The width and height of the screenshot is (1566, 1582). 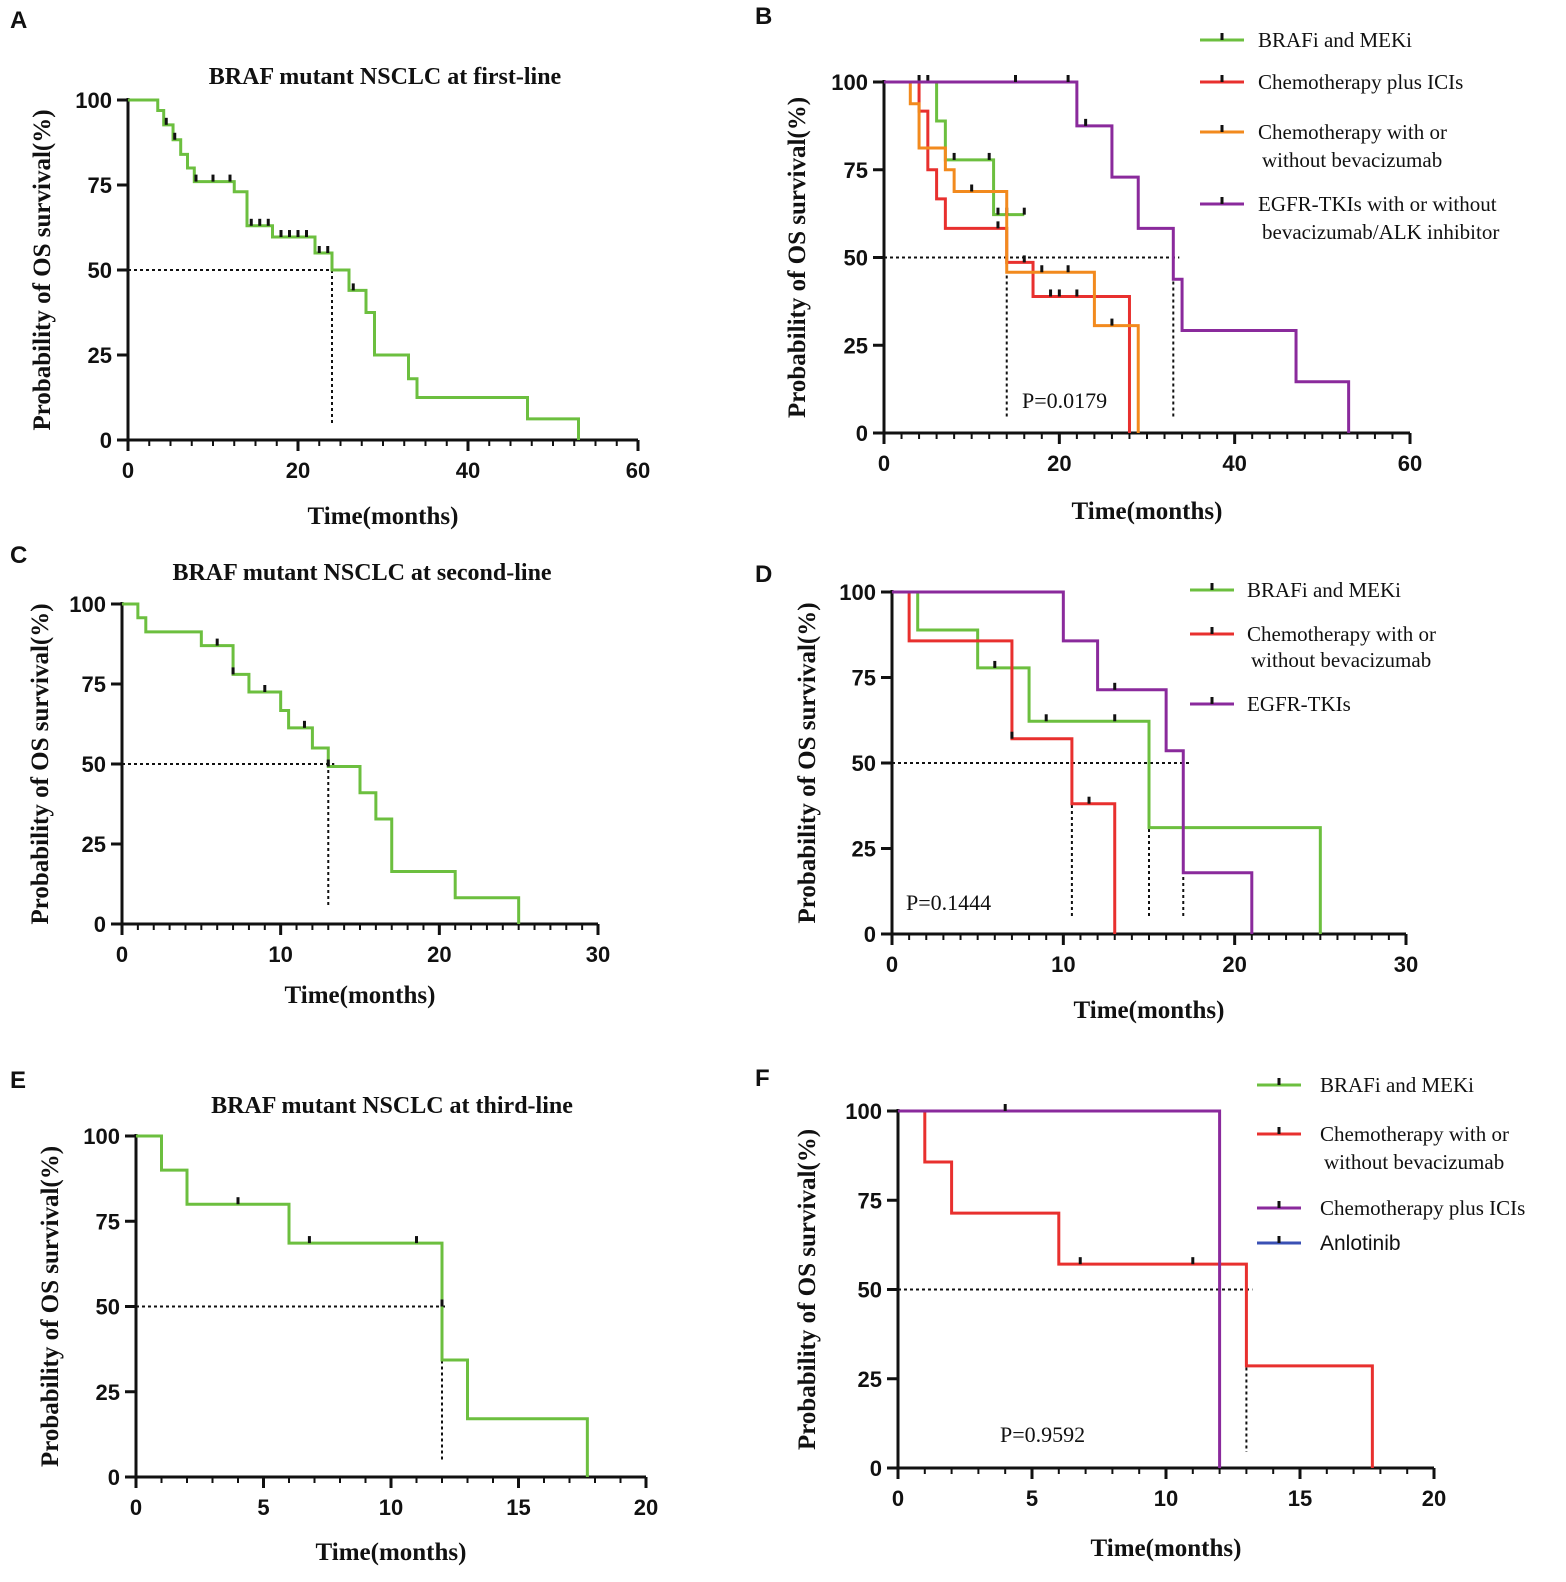 I want to click on legend-label: bevacizumab/ALK inhibitor, so click(x=1380, y=232).